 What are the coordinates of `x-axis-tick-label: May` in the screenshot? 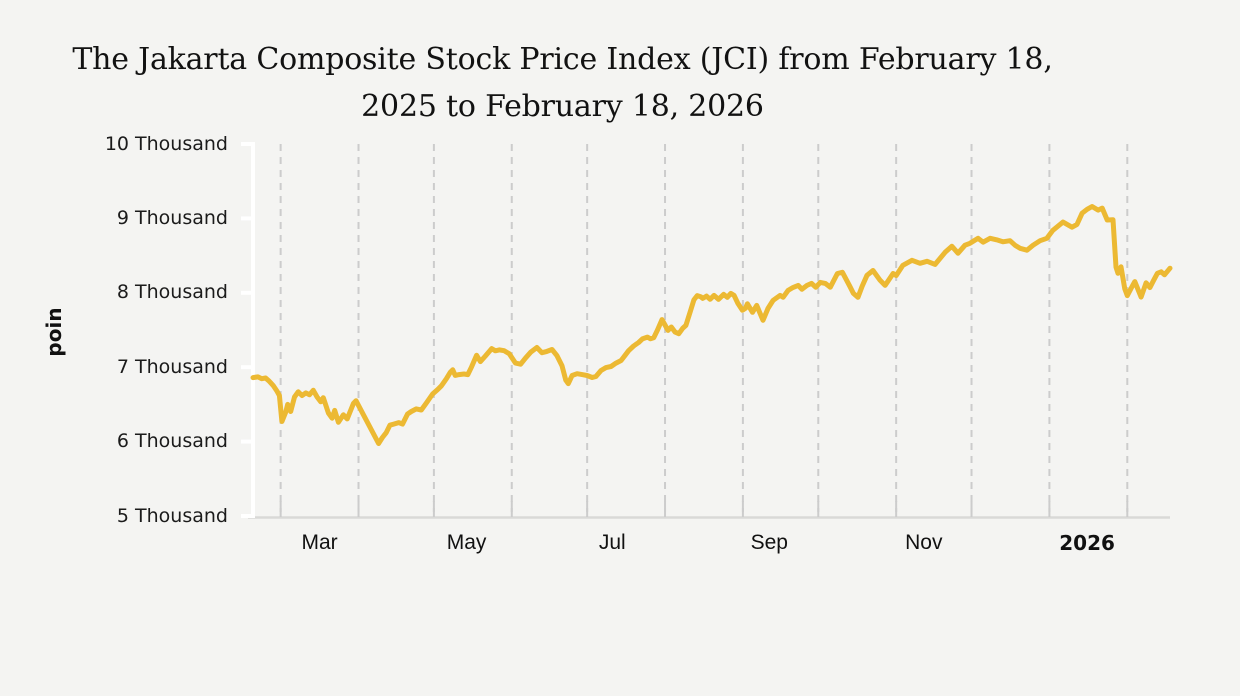 It's located at (466, 542).